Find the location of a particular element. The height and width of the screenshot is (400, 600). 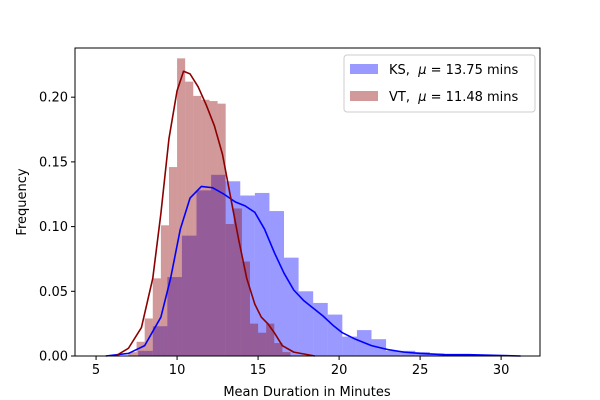

y-axis-label: Frequency is located at coordinates (22, 201).